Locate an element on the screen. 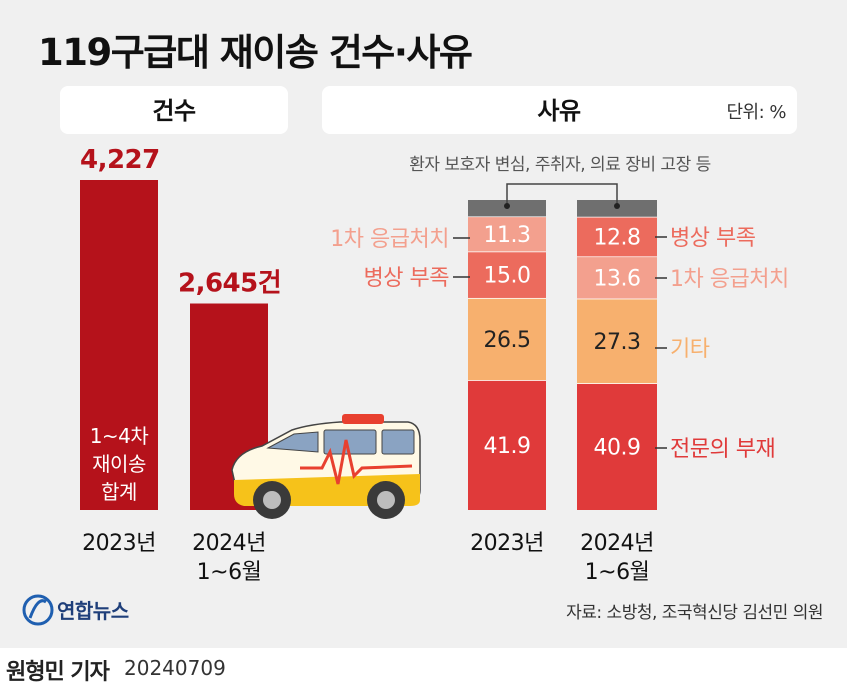 This screenshot has height=690, width=847. reason-value-label-0-2: 15.0 is located at coordinates (507, 276).